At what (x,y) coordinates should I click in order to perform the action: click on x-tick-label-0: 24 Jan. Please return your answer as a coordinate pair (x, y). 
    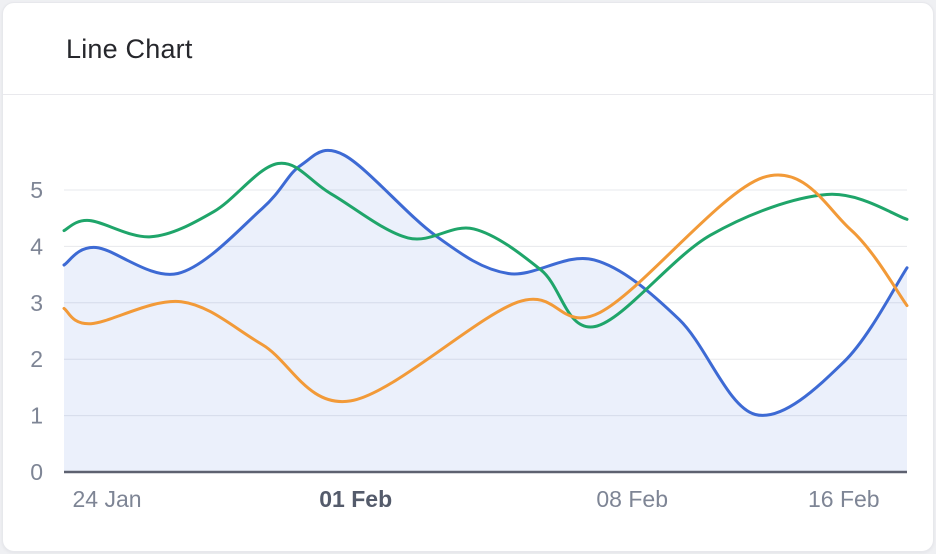
    Looking at the image, I should click on (106, 499).